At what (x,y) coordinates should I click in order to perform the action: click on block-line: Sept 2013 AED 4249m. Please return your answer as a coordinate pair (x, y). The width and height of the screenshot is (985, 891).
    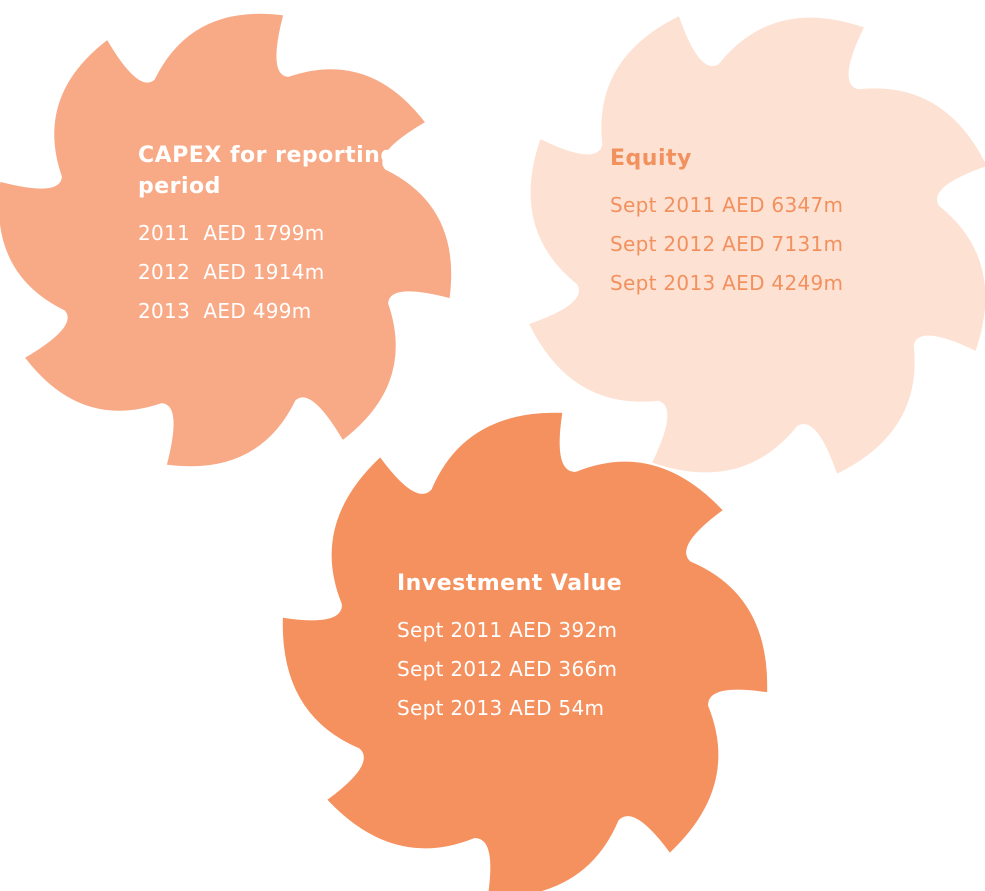
    Looking at the image, I should click on (727, 283).